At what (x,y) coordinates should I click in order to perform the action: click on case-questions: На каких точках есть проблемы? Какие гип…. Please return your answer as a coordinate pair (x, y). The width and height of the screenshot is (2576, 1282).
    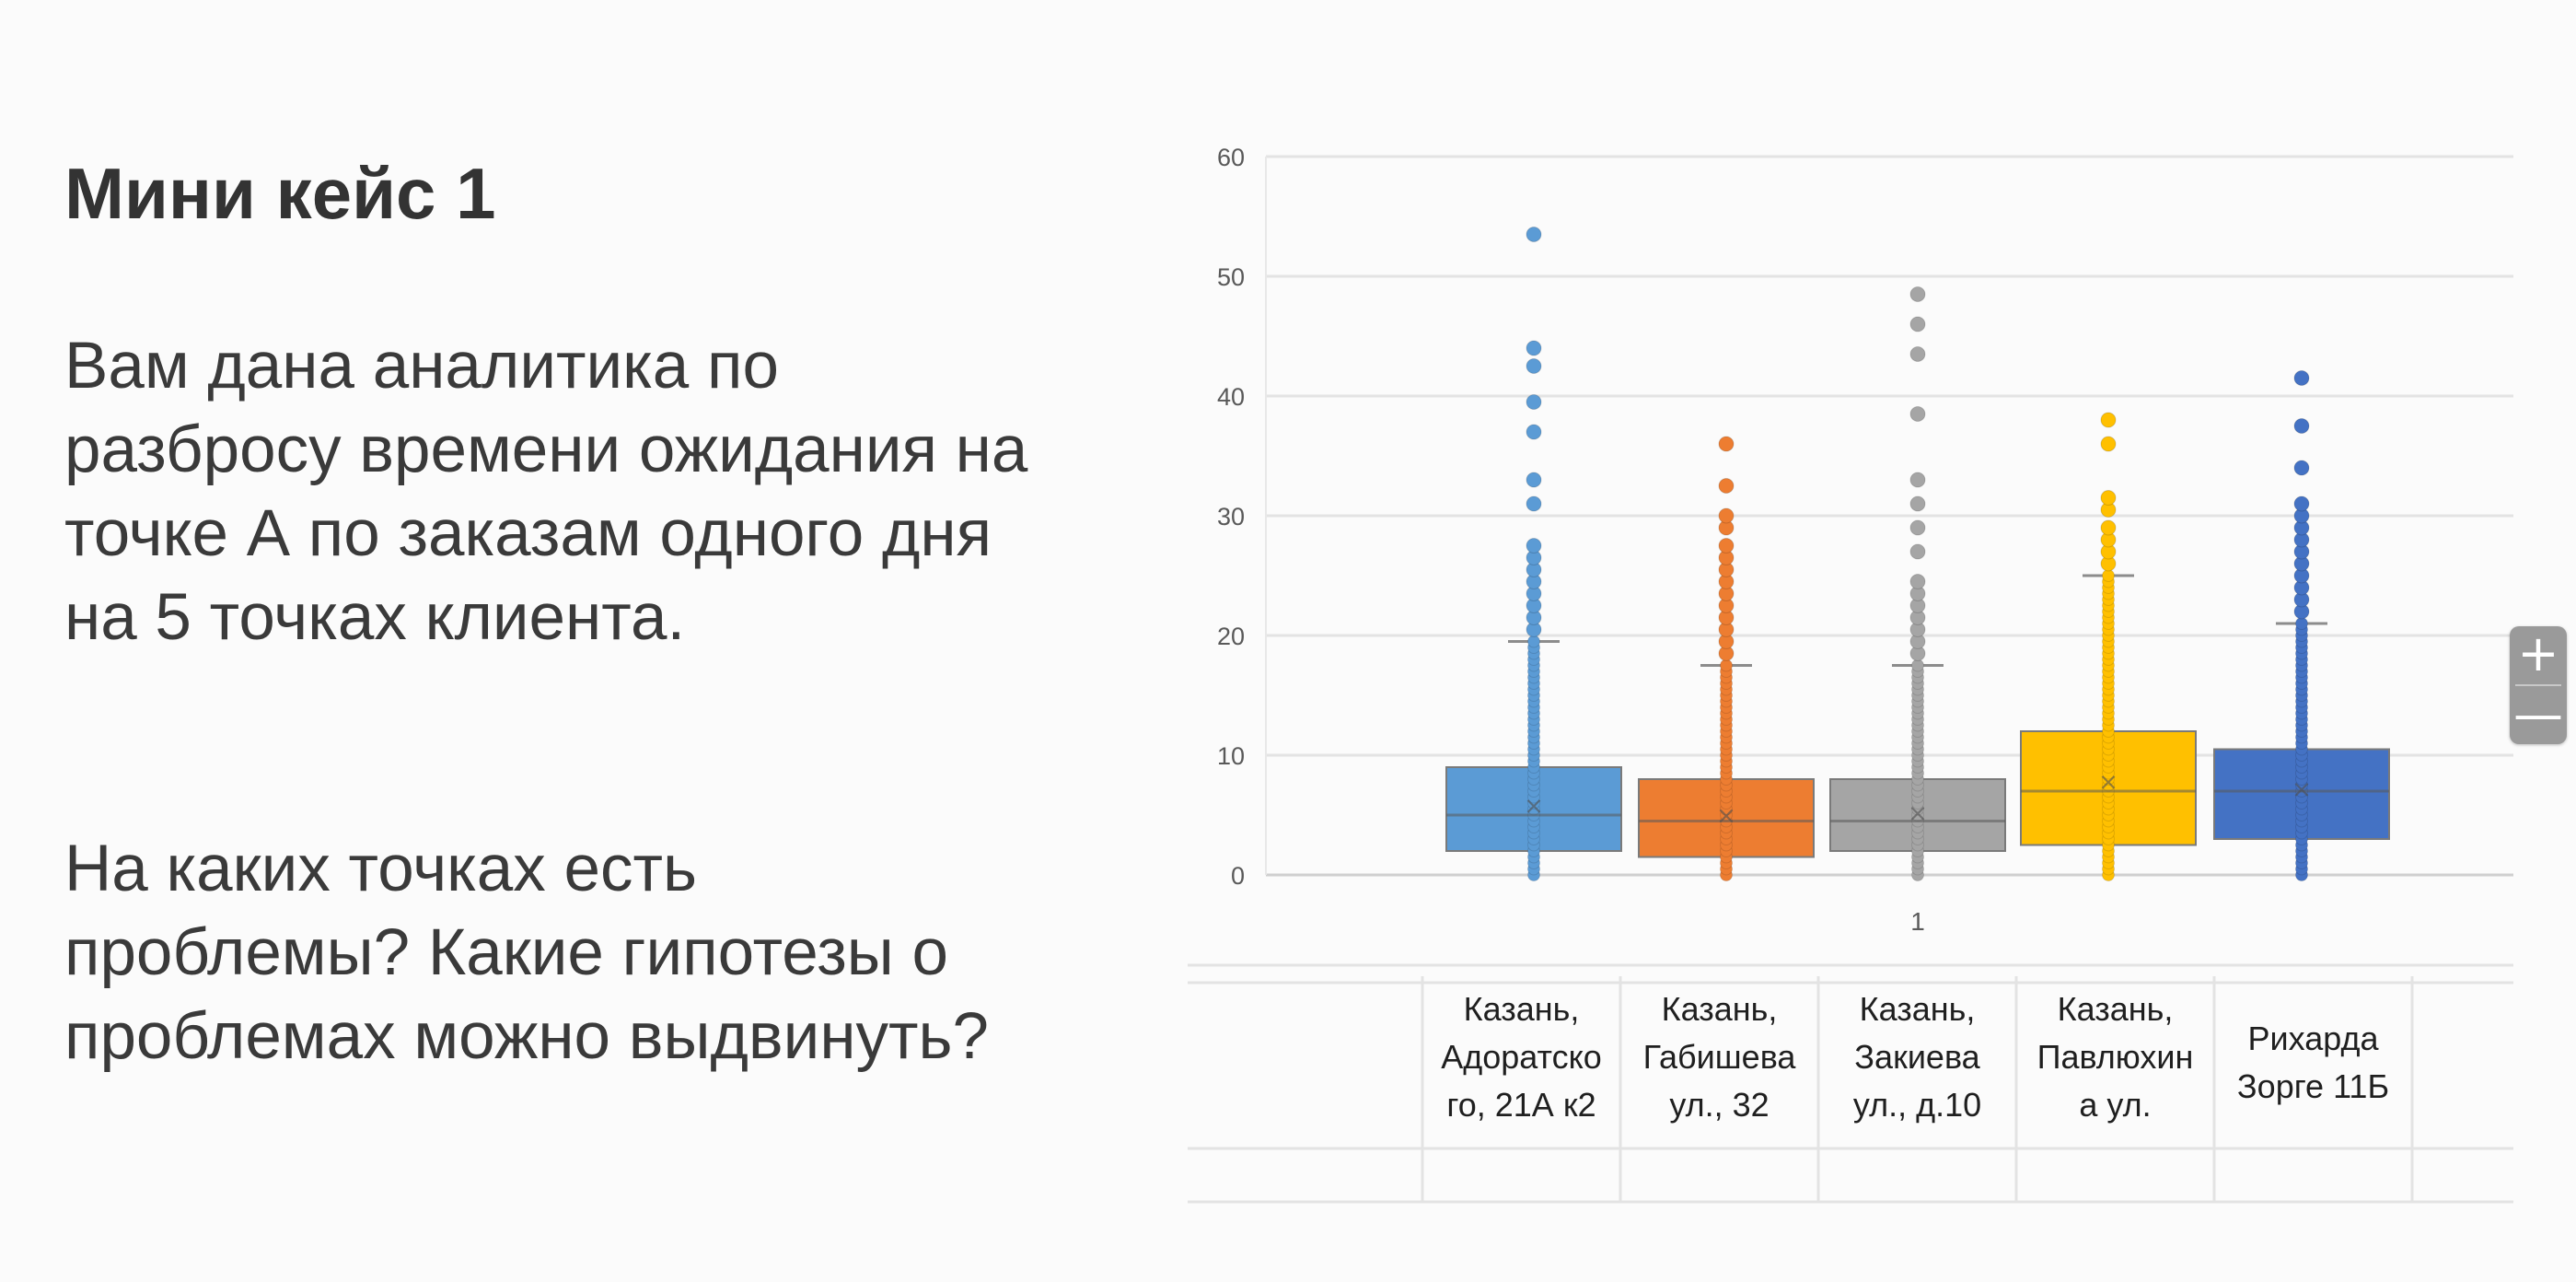
    Looking at the image, I should click on (527, 953).